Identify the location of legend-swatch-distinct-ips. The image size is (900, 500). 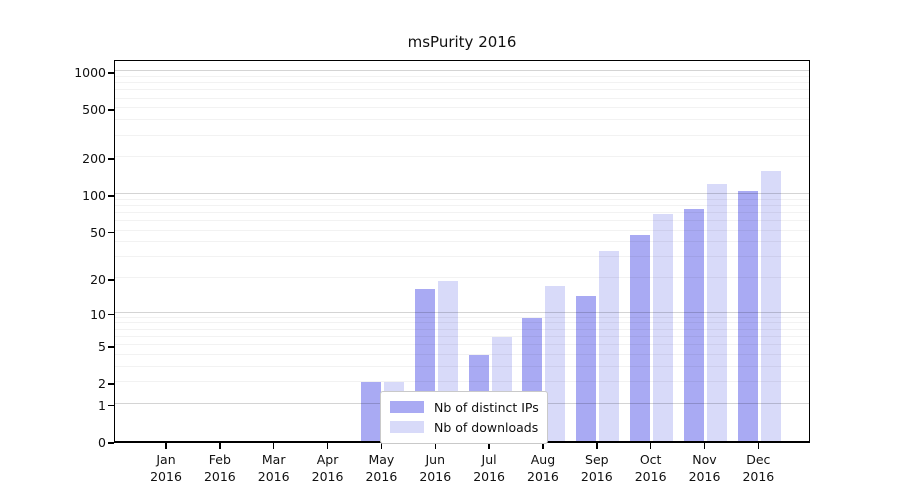
(407, 407).